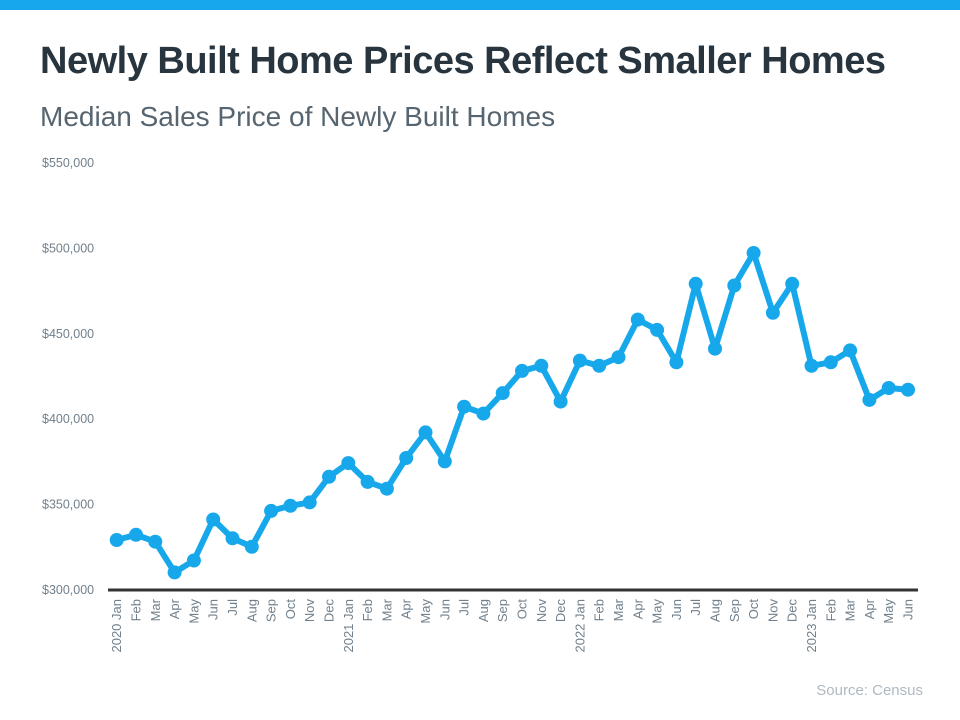 The image size is (960, 720). I want to click on x-axis-tick-label: 2023 Jan, so click(811, 626).